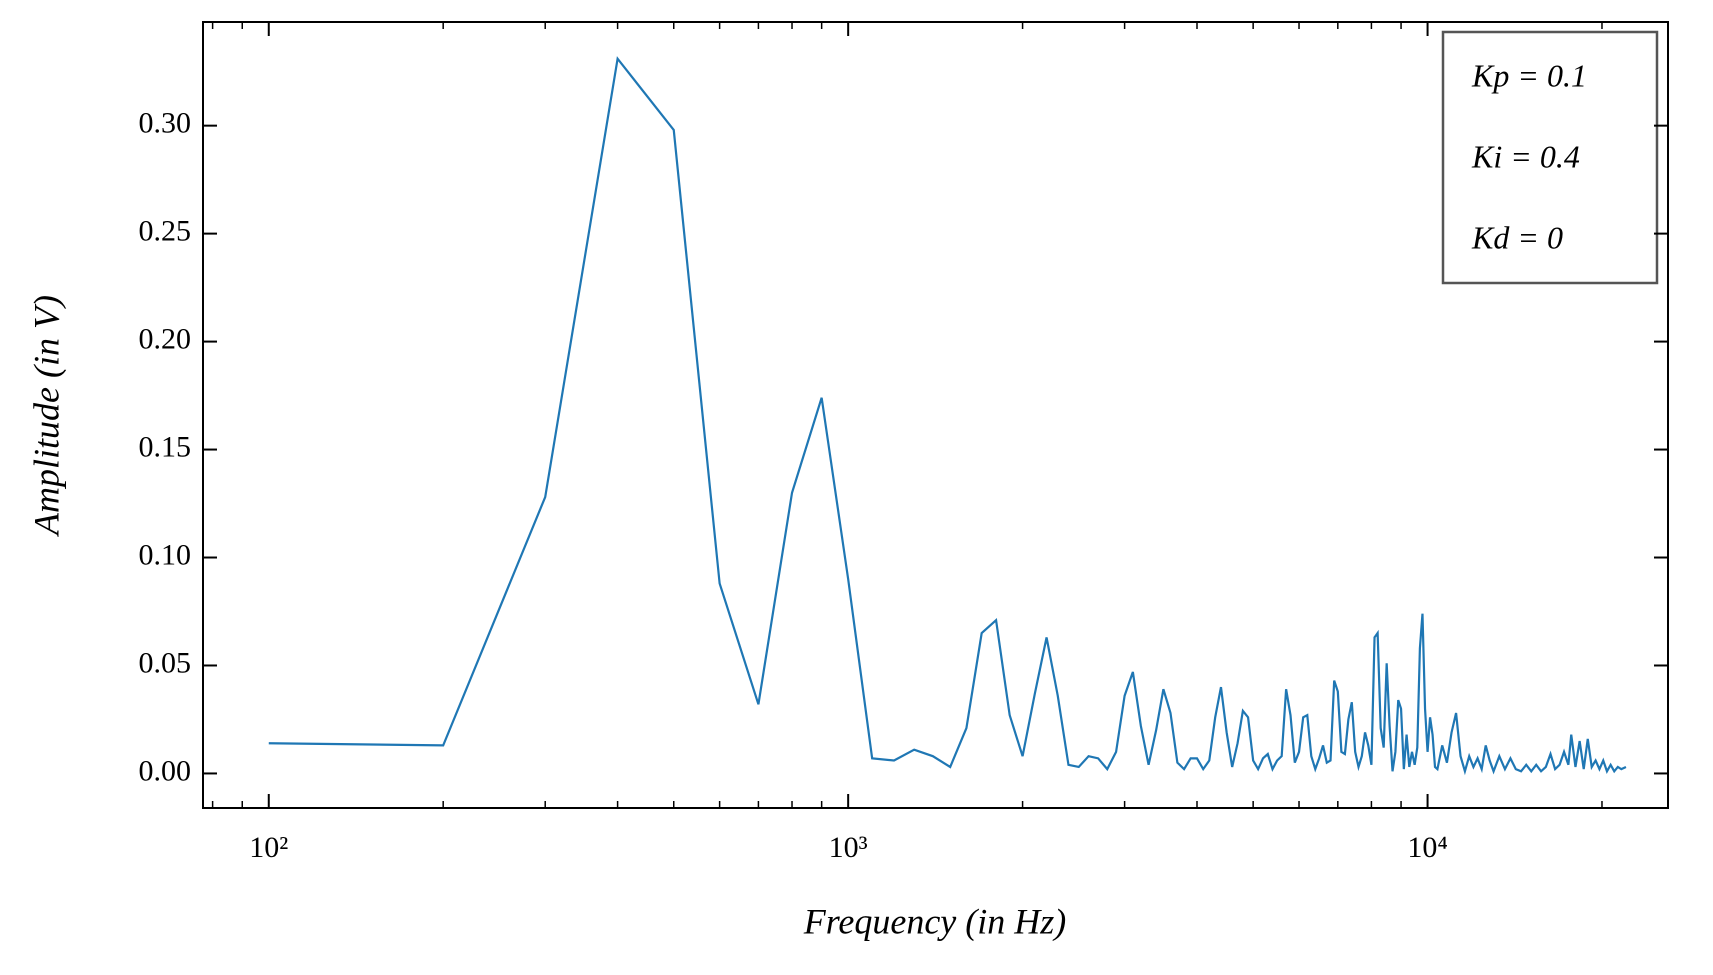  What do you see at coordinates (165, 662) in the screenshot?
I see `y-tick-label: 0.05` at bounding box center [165, 662].